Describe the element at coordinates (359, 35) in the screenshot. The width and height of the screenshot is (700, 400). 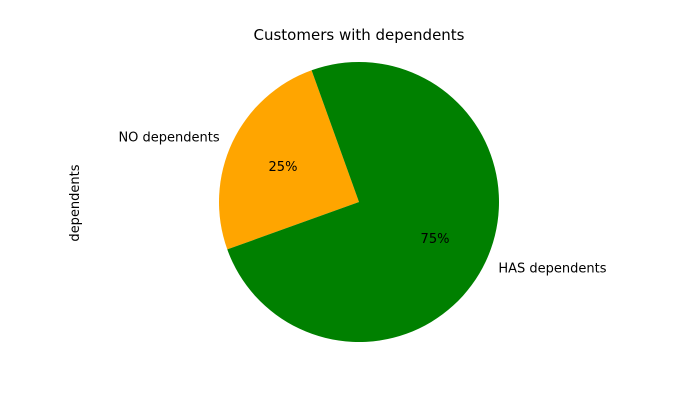
I see `chart-title: Customers with dependents` at that location.